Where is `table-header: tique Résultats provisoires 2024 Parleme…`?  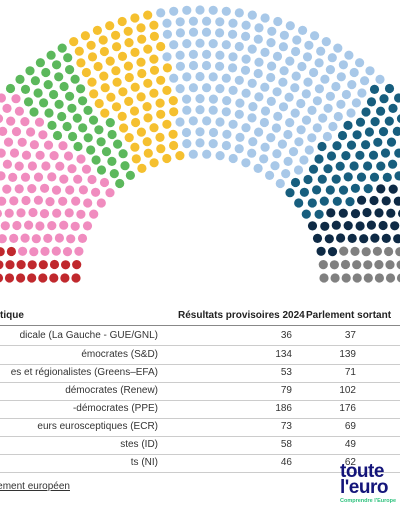
table-header: tique Résultats provisoires 2024 Parleme… is located at coordinates (200, 314).